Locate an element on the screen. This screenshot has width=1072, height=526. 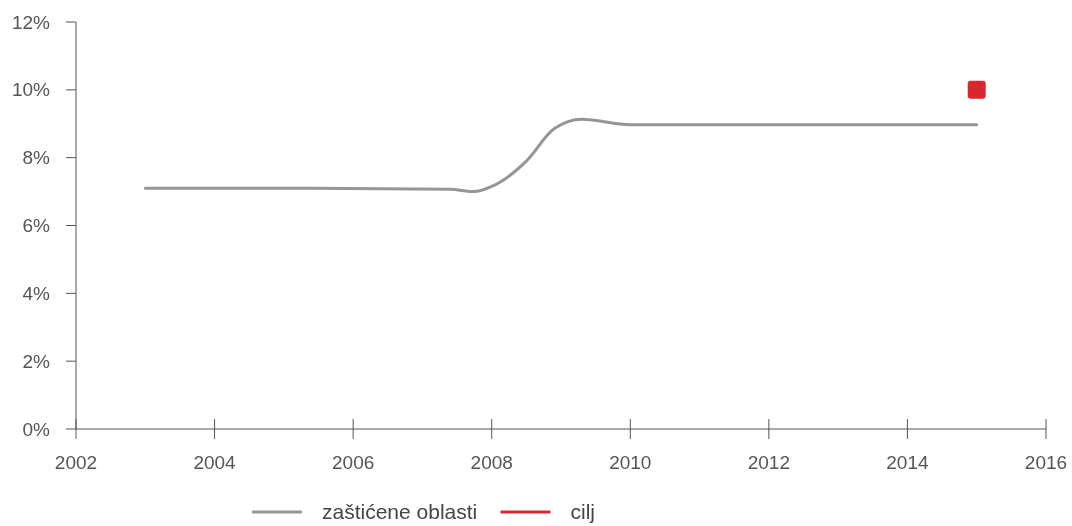
x-tick-label: 2010 is located at coordinates (630, 462).